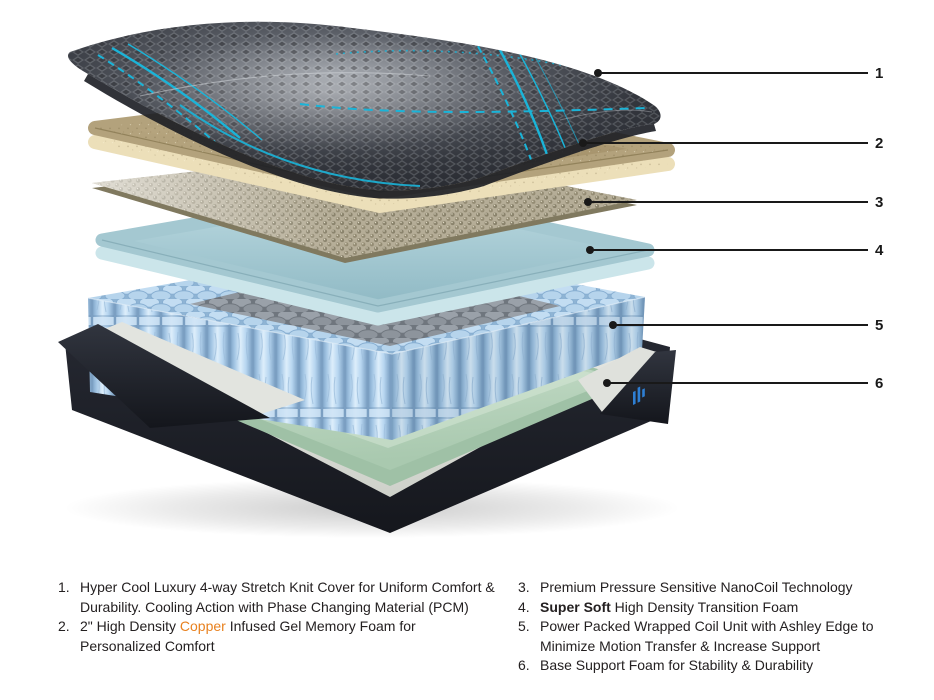 This screenshot has height=700, width=934. I want to click on callout-6: 6, so click(743, 383).